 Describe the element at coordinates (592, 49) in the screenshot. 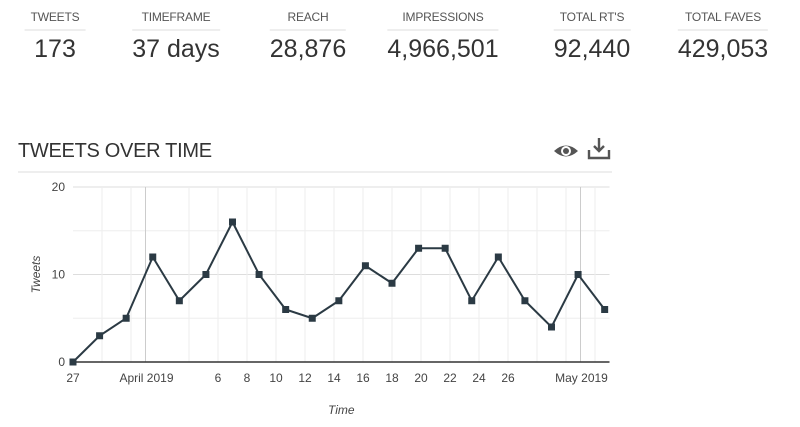

I see `stat-value: 92,440` at that location.